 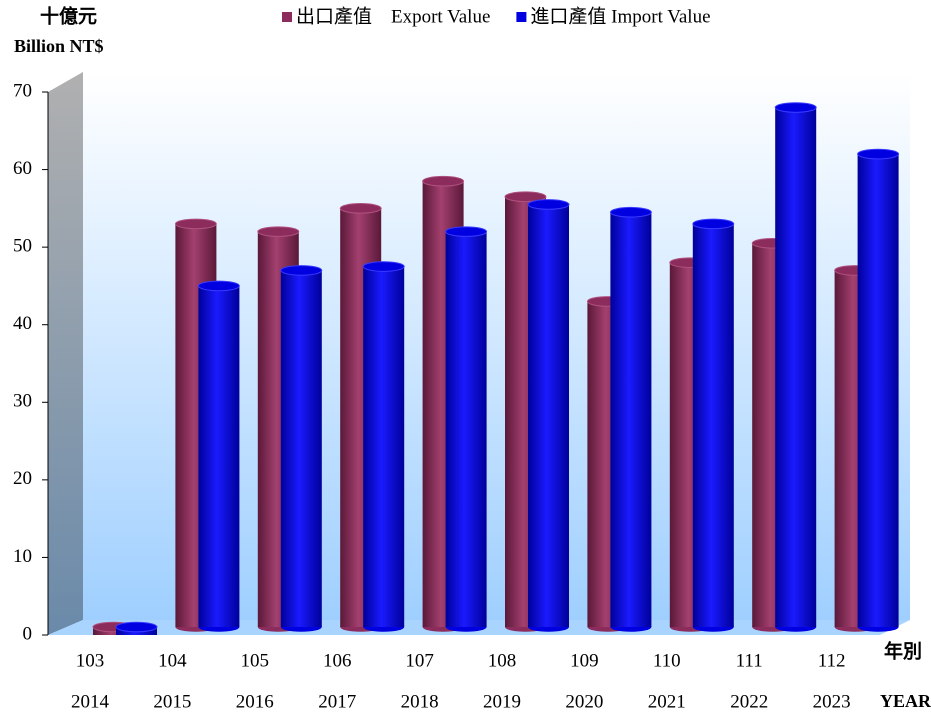 I want to click on x-axis-title-en: YEAR, so click(x=905, y=701).